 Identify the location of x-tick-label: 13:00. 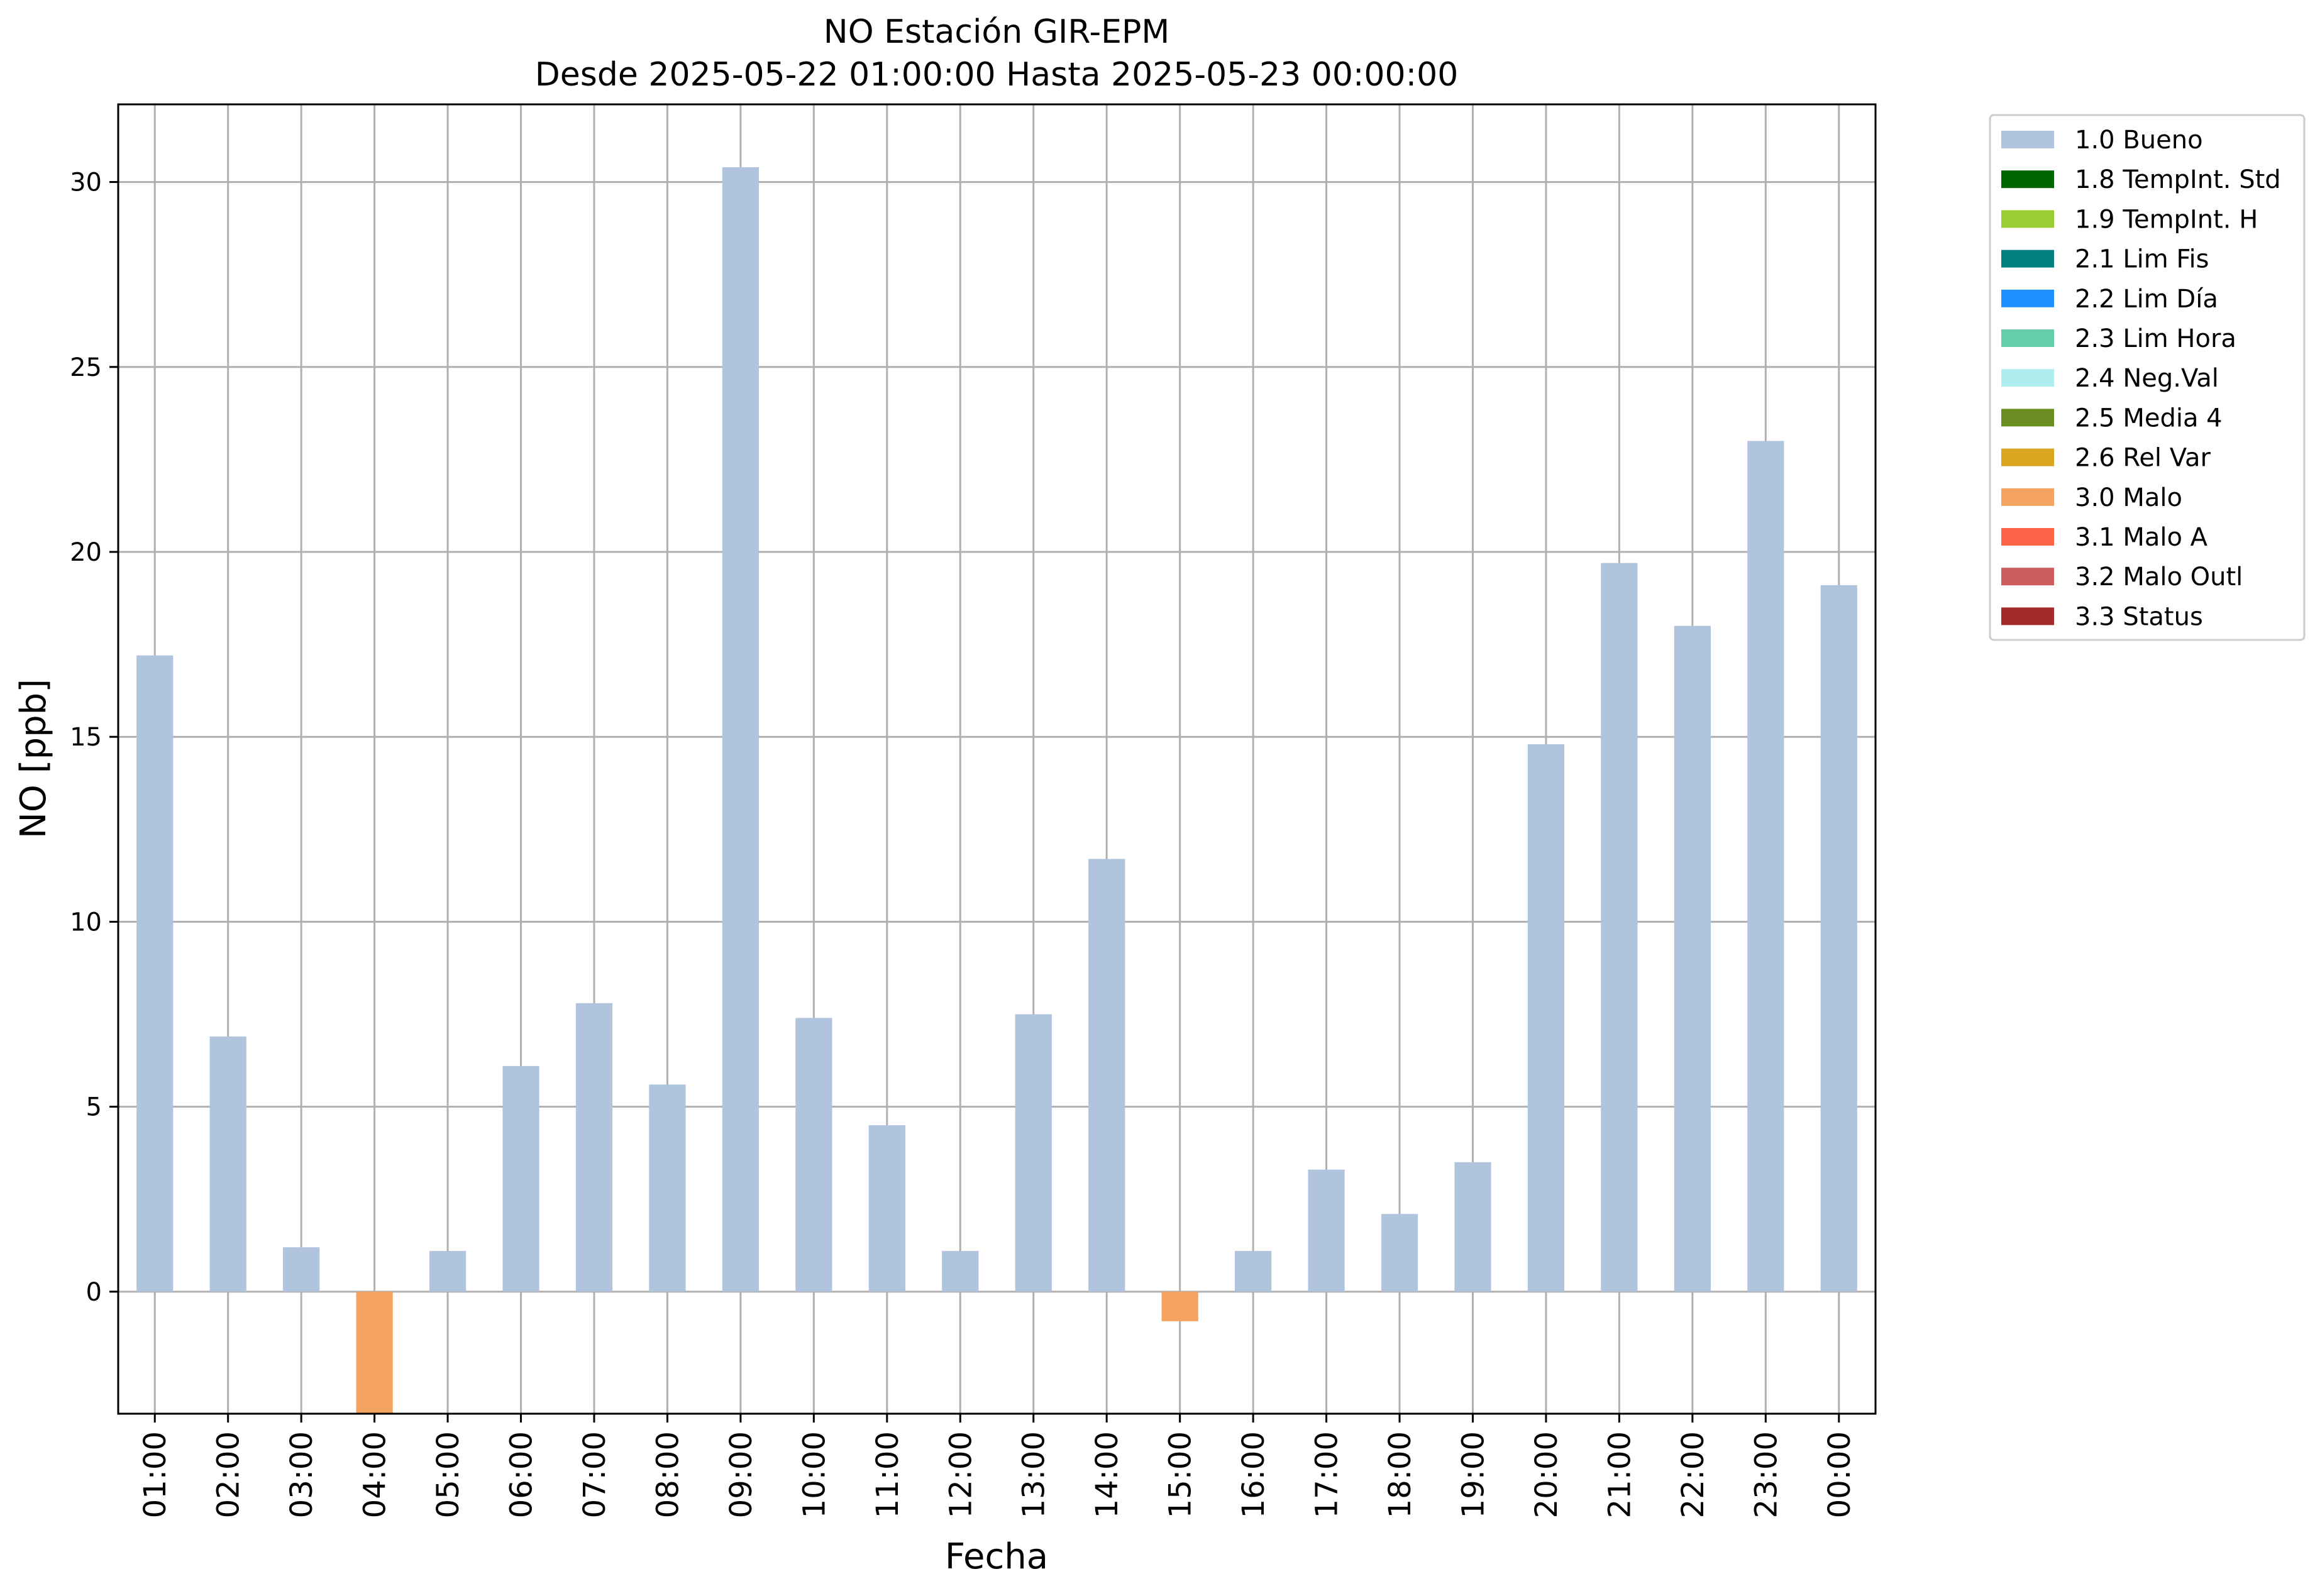
(1034, 1474).